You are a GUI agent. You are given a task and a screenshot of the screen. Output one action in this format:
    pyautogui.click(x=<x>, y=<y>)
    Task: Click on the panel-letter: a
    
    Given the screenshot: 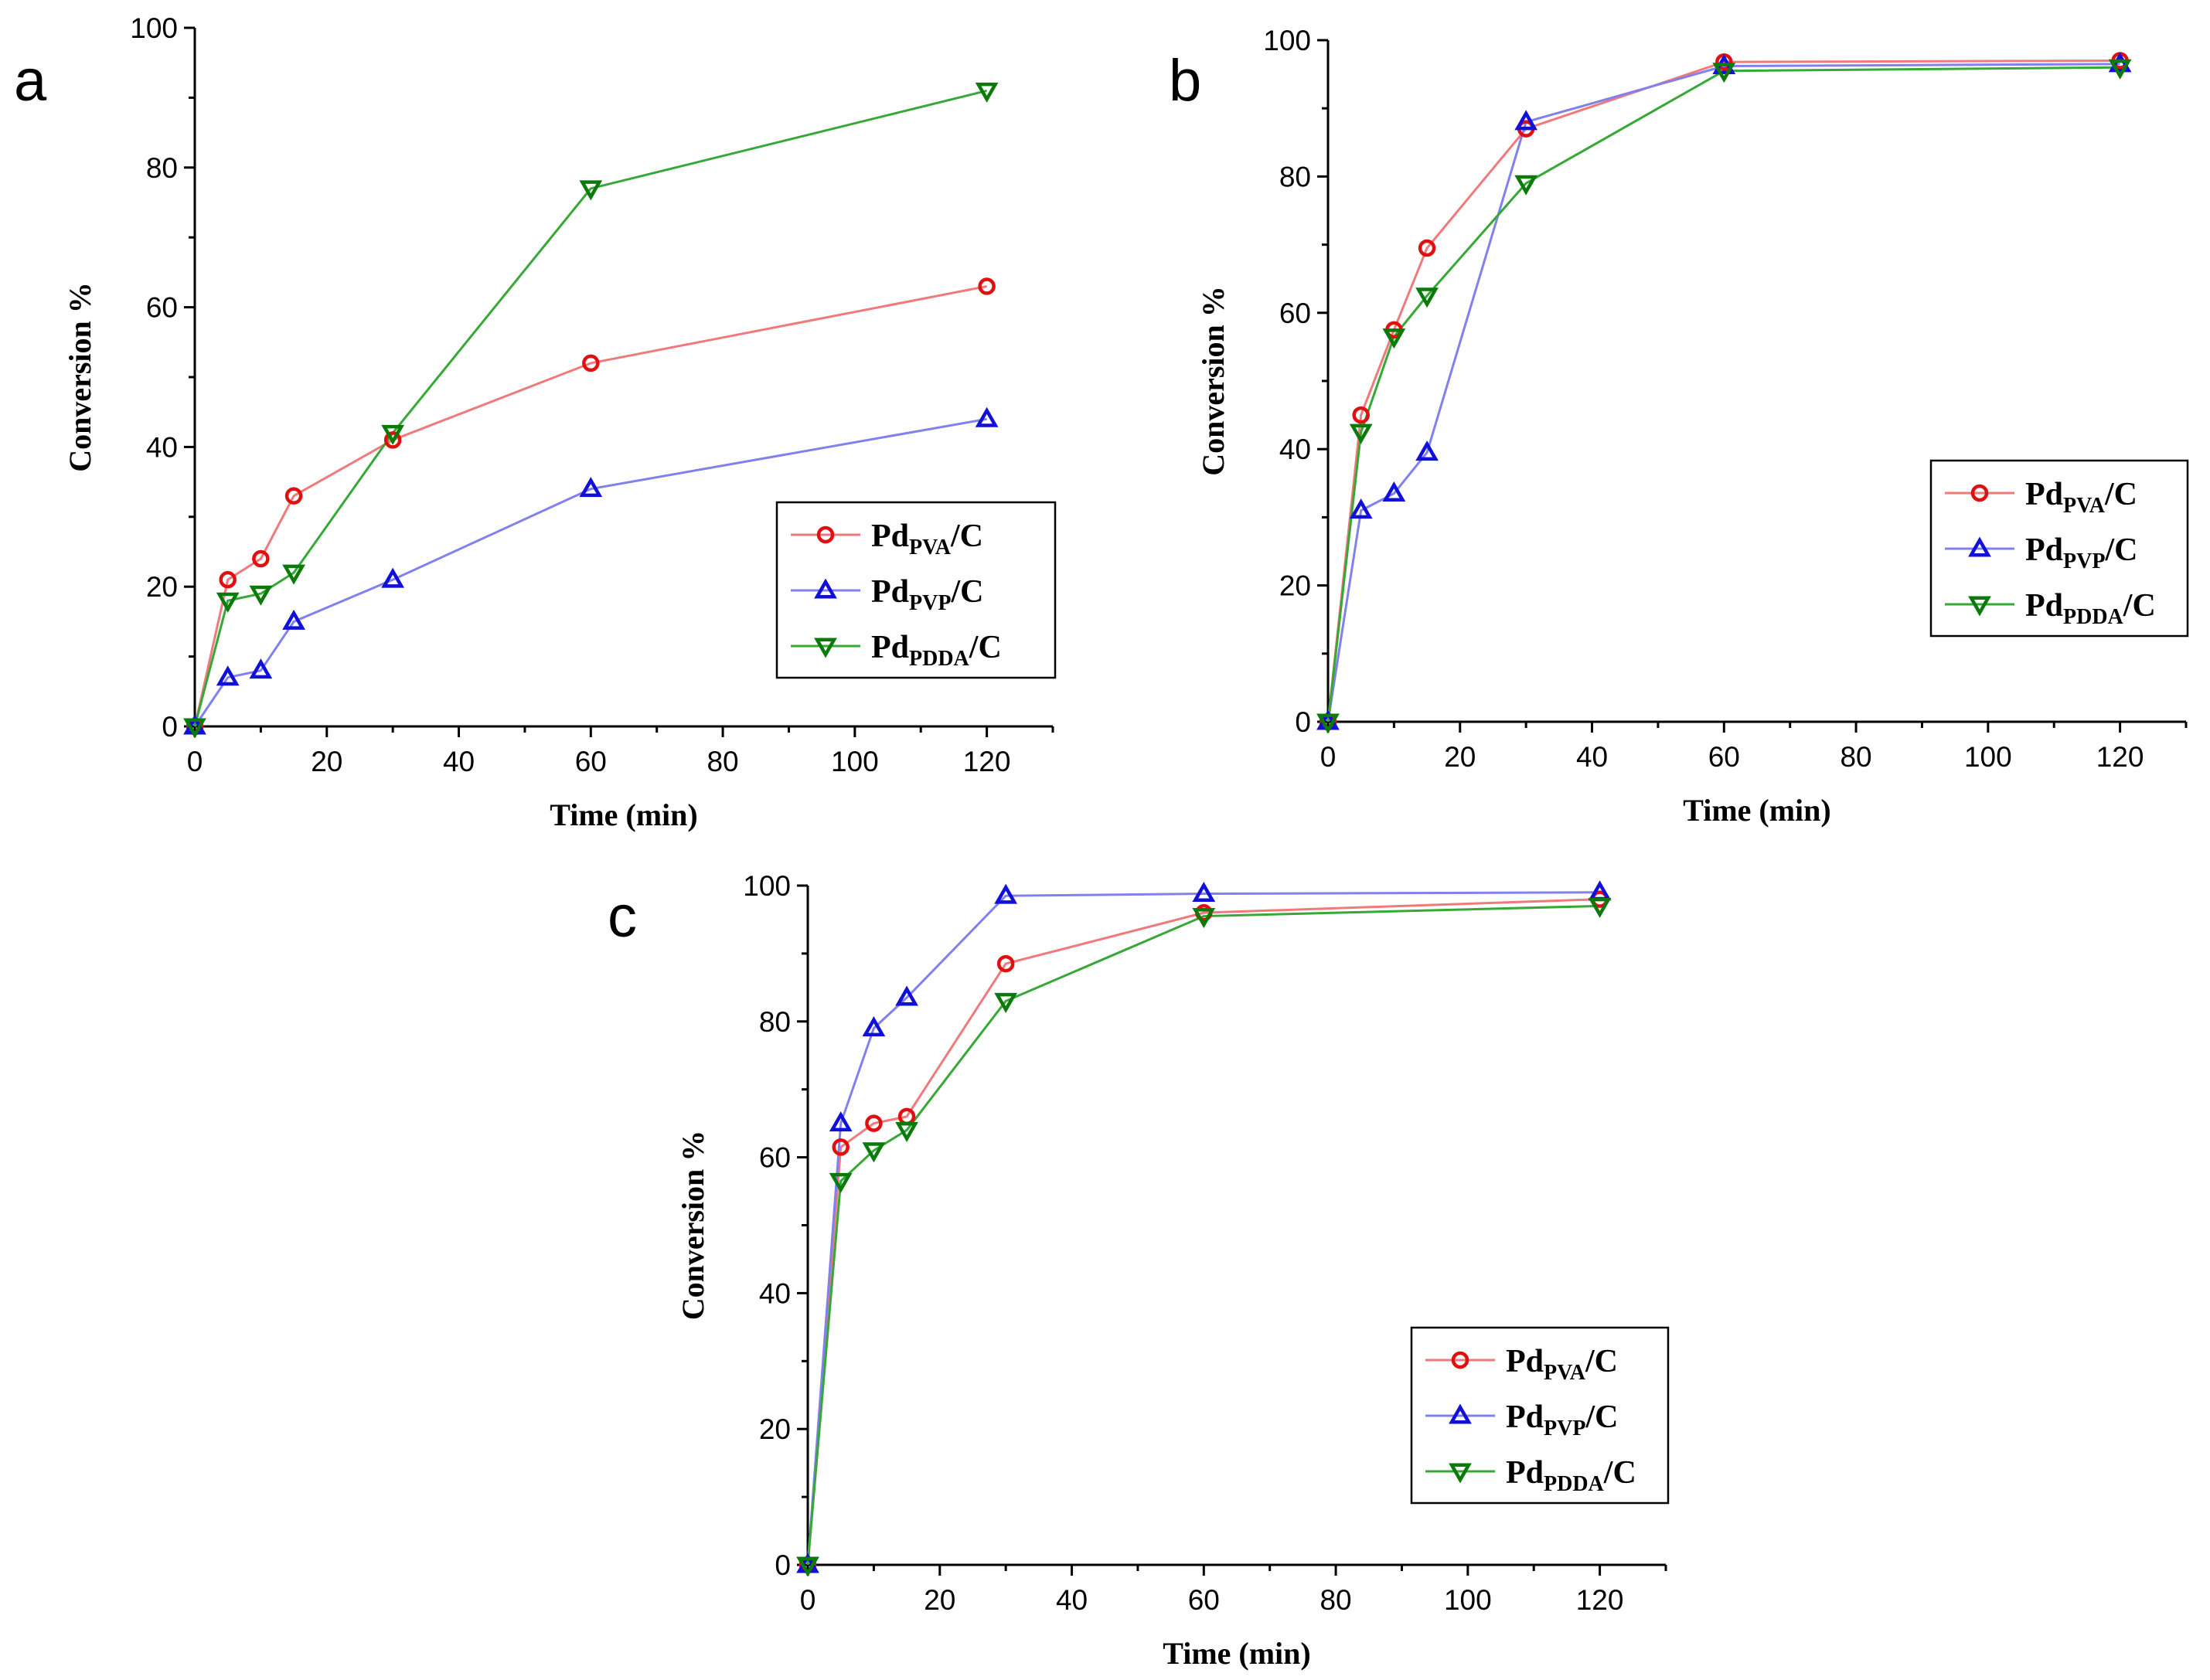 What is the action you would take?
    pyautogui.click(x=30, y=81)
    